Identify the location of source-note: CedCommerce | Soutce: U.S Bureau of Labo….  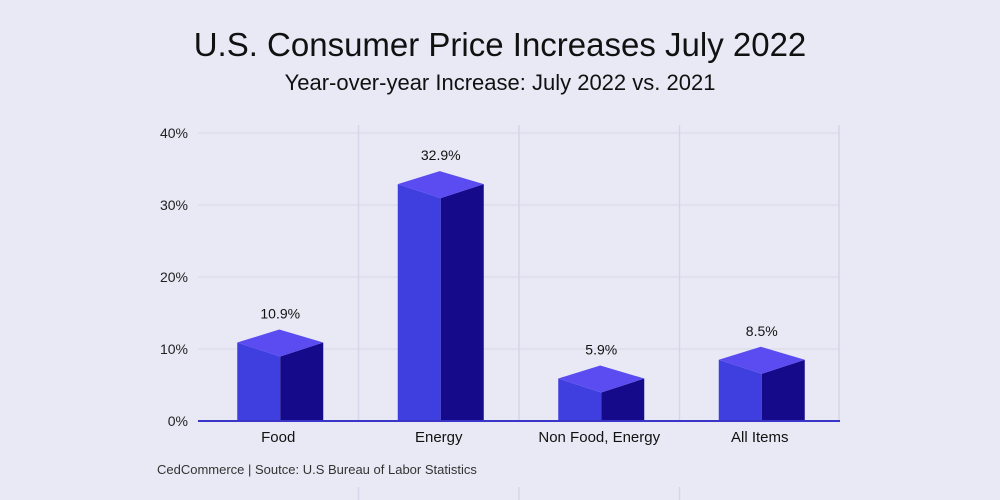
(317, 469).